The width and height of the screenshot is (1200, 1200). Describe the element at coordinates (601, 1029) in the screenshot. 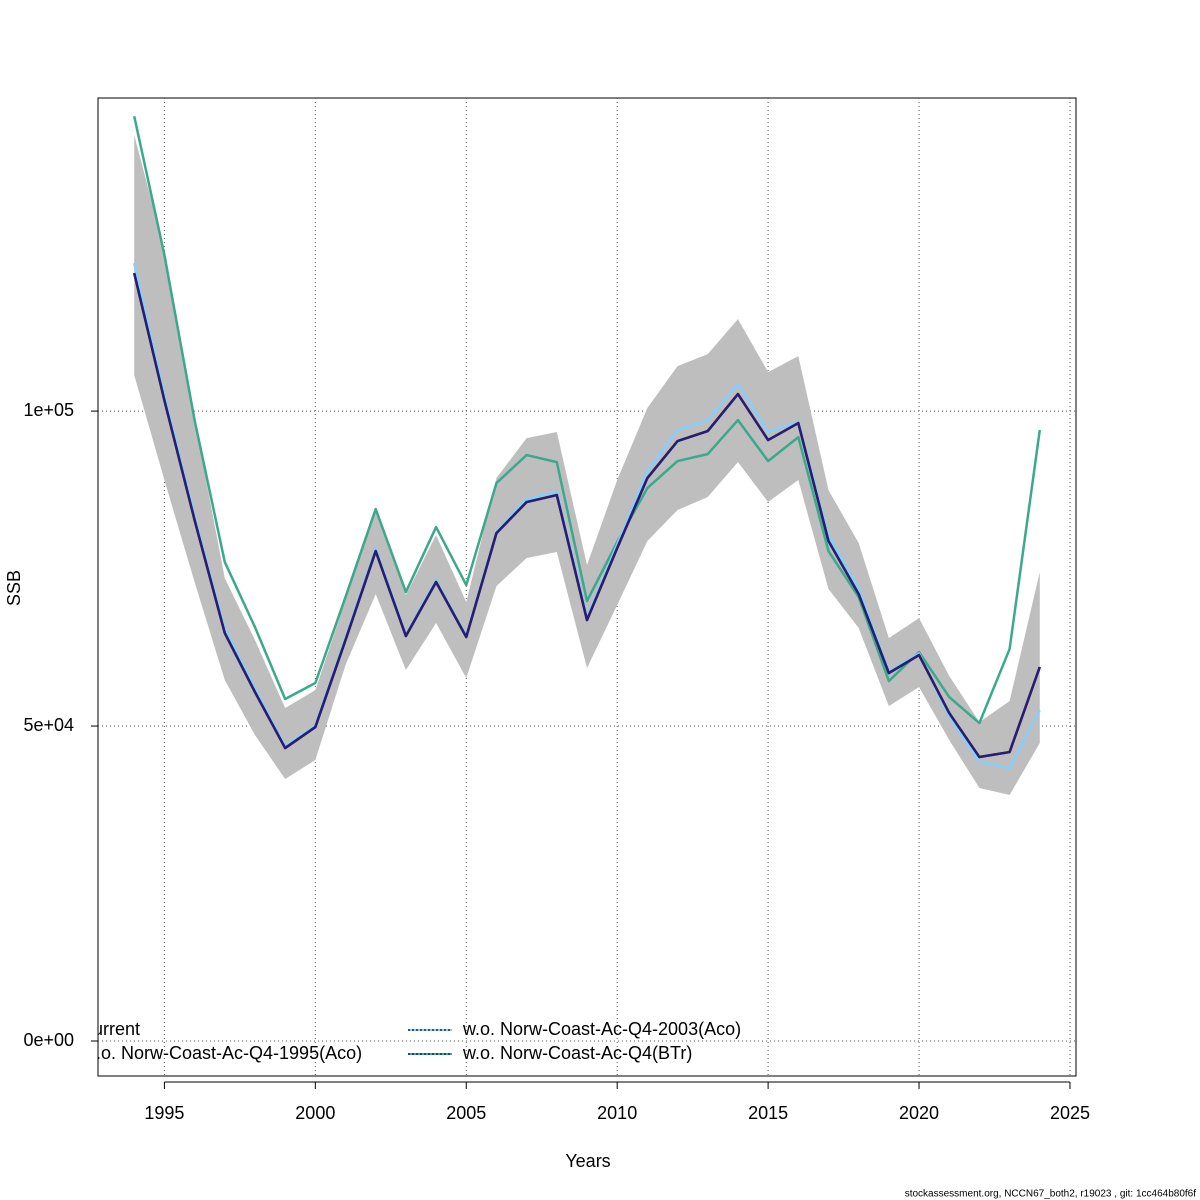

I see `legend-label: w.o. Norw-Coast-Ac-Q4-2003(Aco)` at that location.